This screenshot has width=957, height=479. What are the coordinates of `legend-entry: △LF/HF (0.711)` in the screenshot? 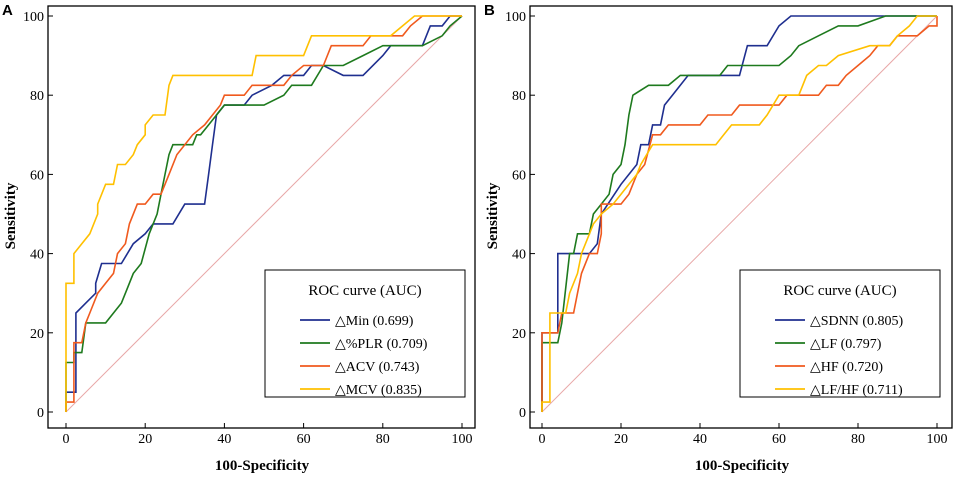 It's located at (856, 390).